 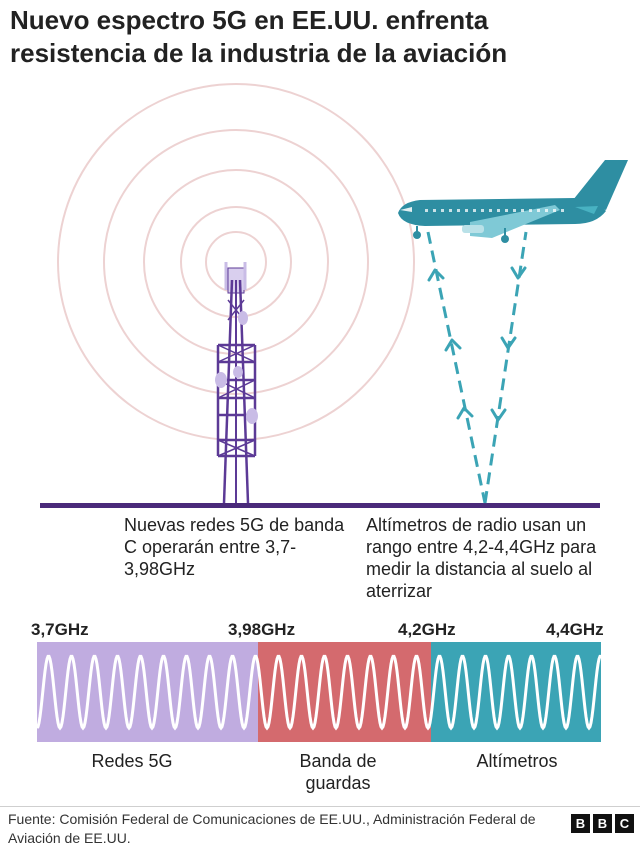 I want to click on wave-line, so click(x=318, y=692).